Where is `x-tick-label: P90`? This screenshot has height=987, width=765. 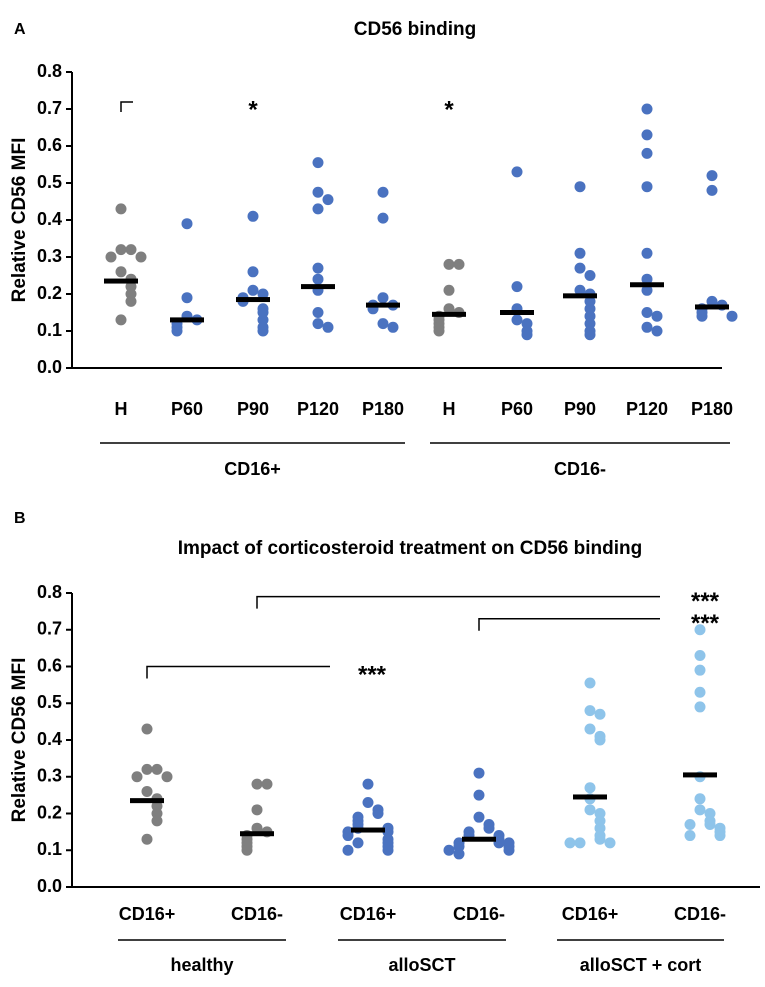
x-tick-label: P90 is located at coordinates (253, 409).